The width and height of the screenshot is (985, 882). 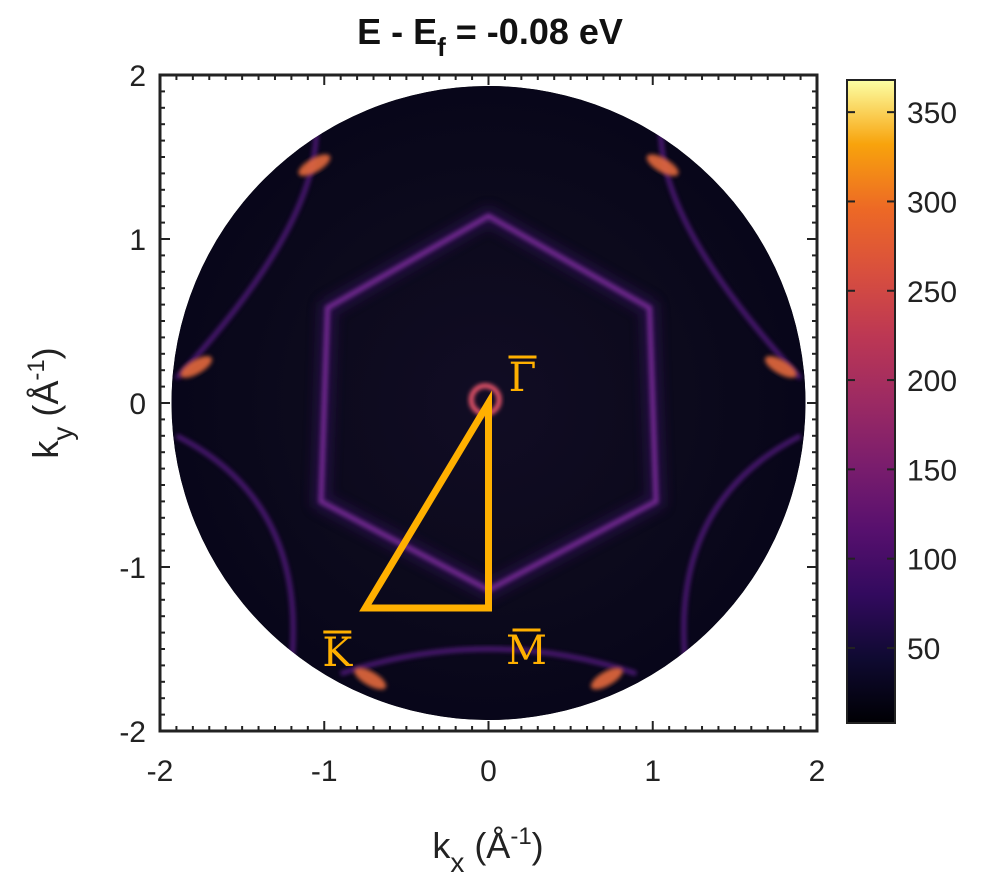 What do you see at coordinates (160, 771) in the screenshot?
I see `x-tick-label: -2` at bounding box center [160, 771].